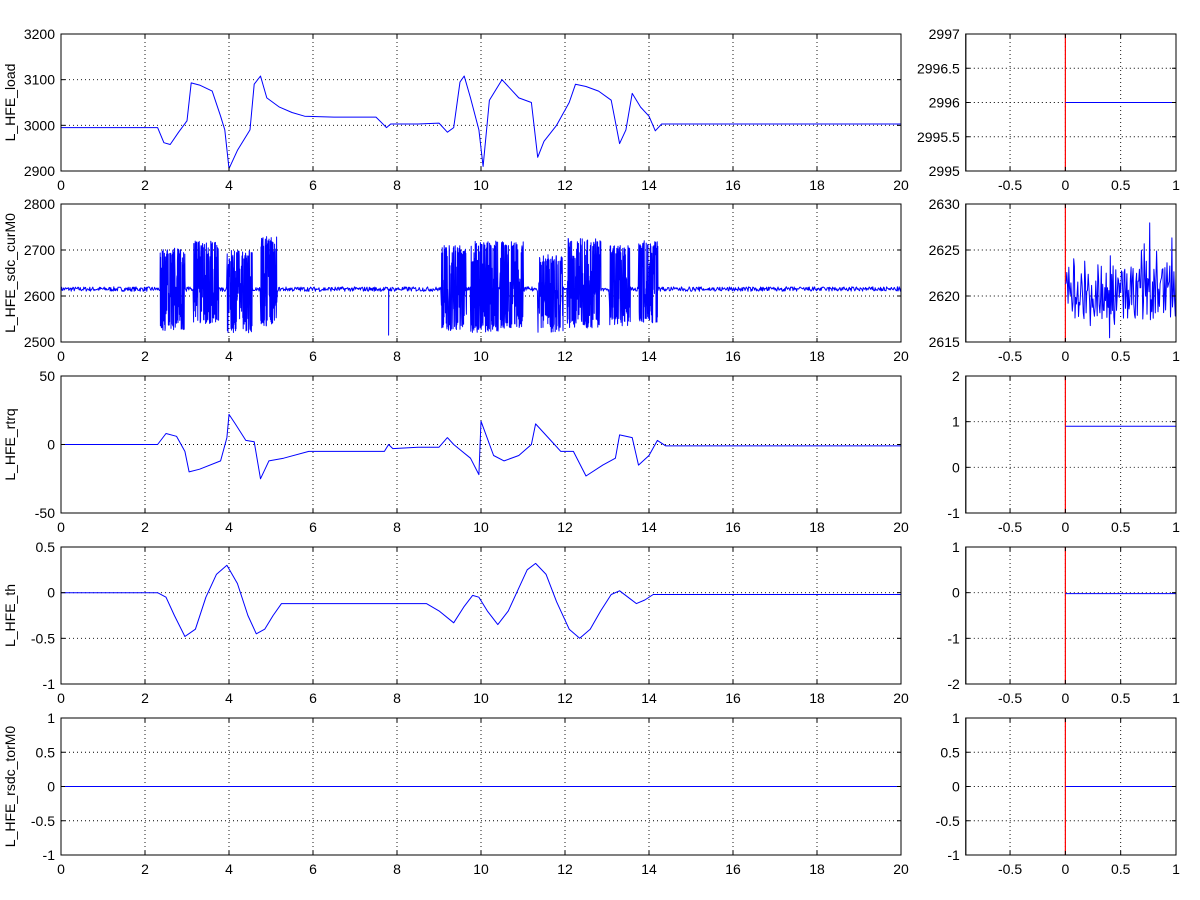  What do you see at coordinates (39, 204) in the screenshot?
I see `y-tick-label: 2800` at bounding box center [39, 204].